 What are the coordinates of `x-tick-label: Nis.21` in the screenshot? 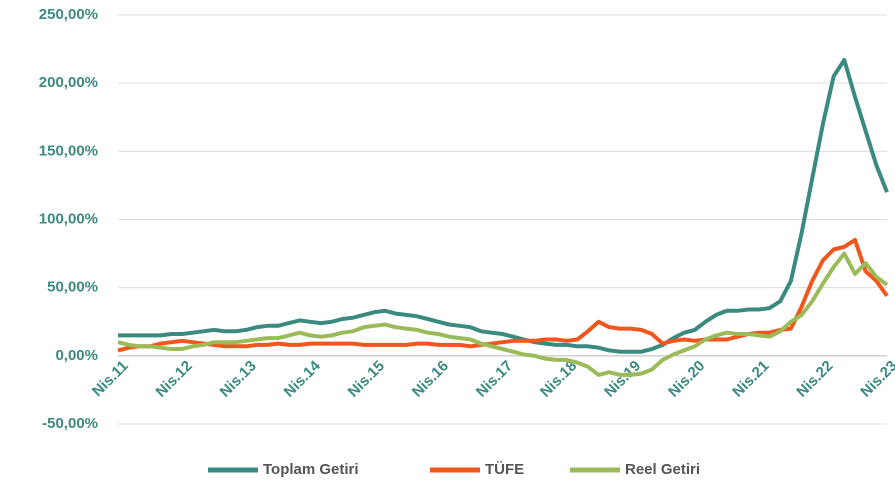 It's located at (750, 378).